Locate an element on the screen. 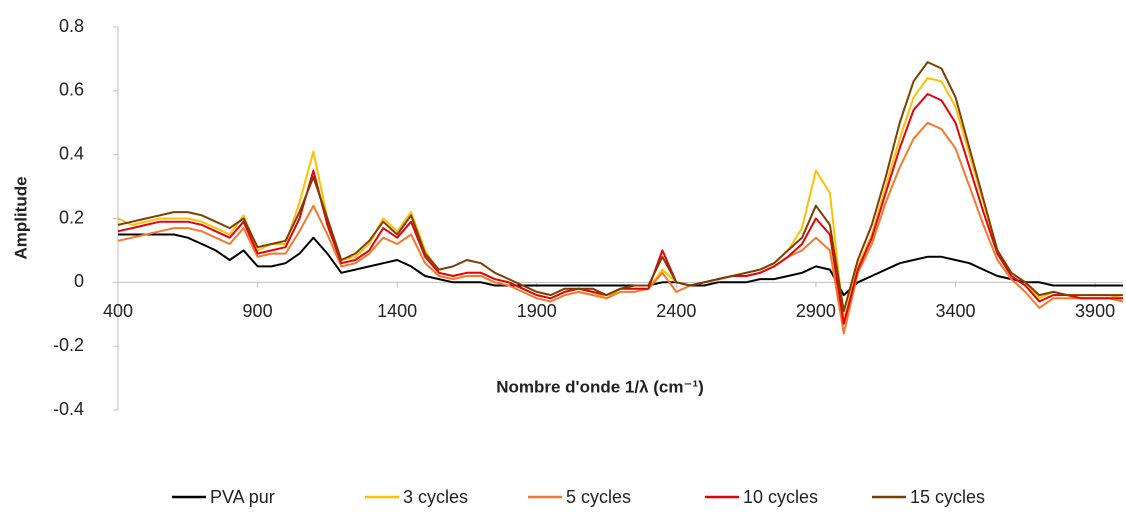 This screenshot has width=1126, height=515. legend-label: PVA pur is located at coordinates (242, 497).